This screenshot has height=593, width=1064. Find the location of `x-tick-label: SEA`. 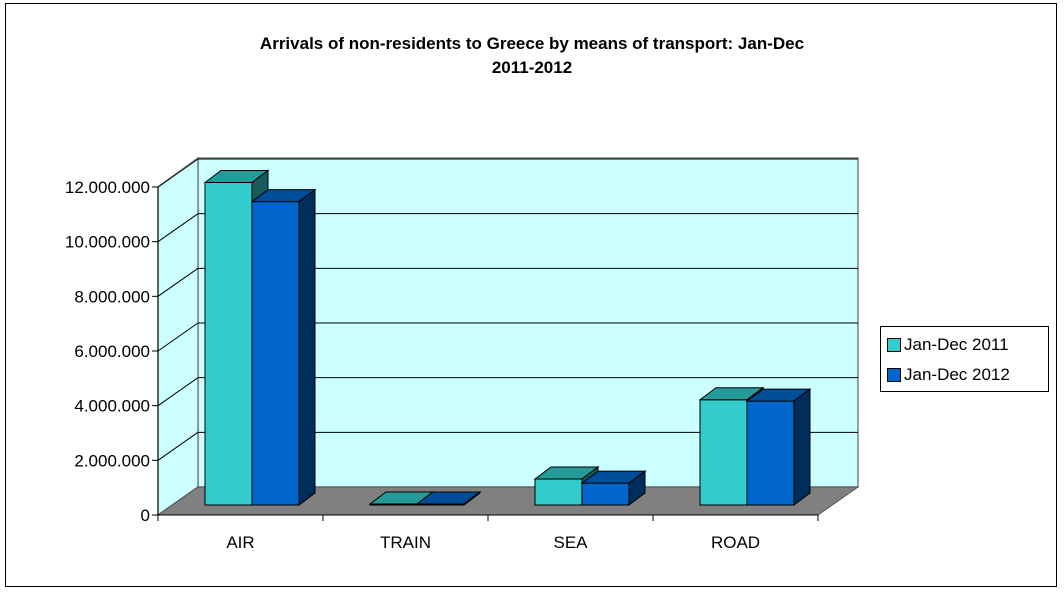

x-tick-label: SEA is located at coordinates (570, 542).